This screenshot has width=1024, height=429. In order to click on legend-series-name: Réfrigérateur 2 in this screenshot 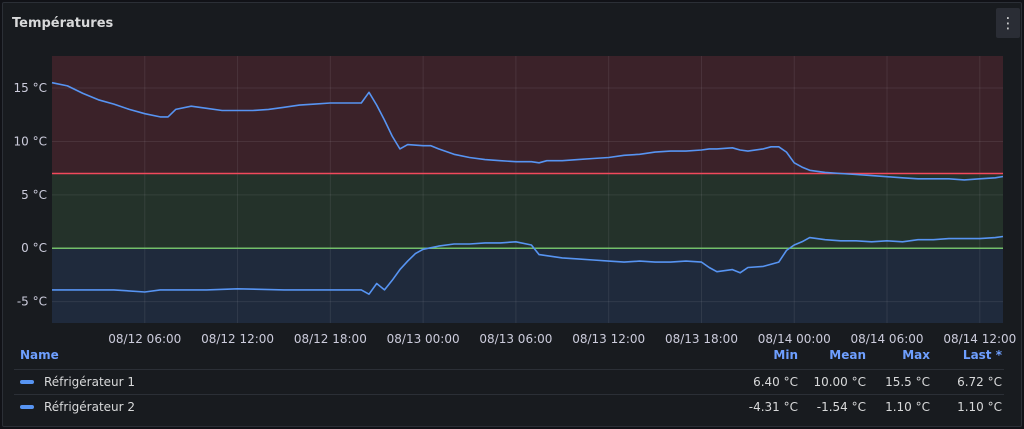, I will do `click(90, 407)`.